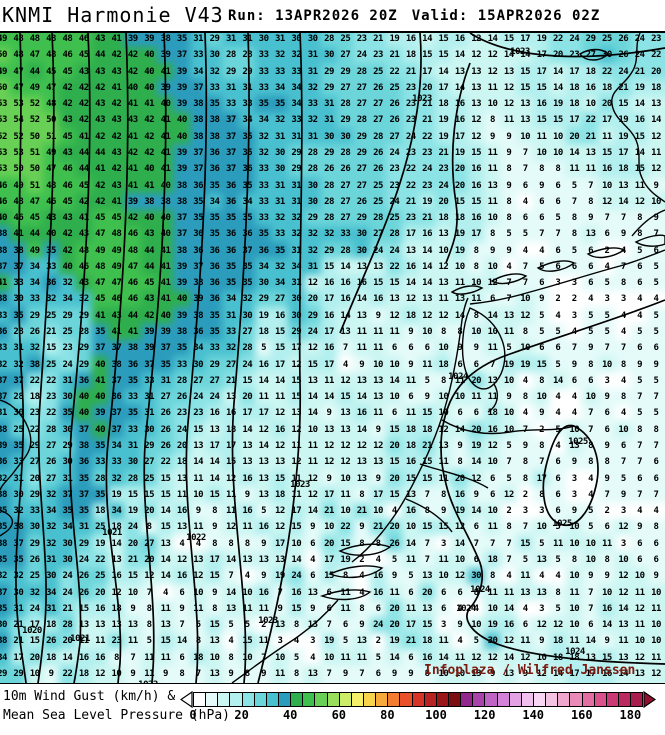 This screenshot has height=735, width=665. I want to click on gust-value: 4, so click(525, 250).